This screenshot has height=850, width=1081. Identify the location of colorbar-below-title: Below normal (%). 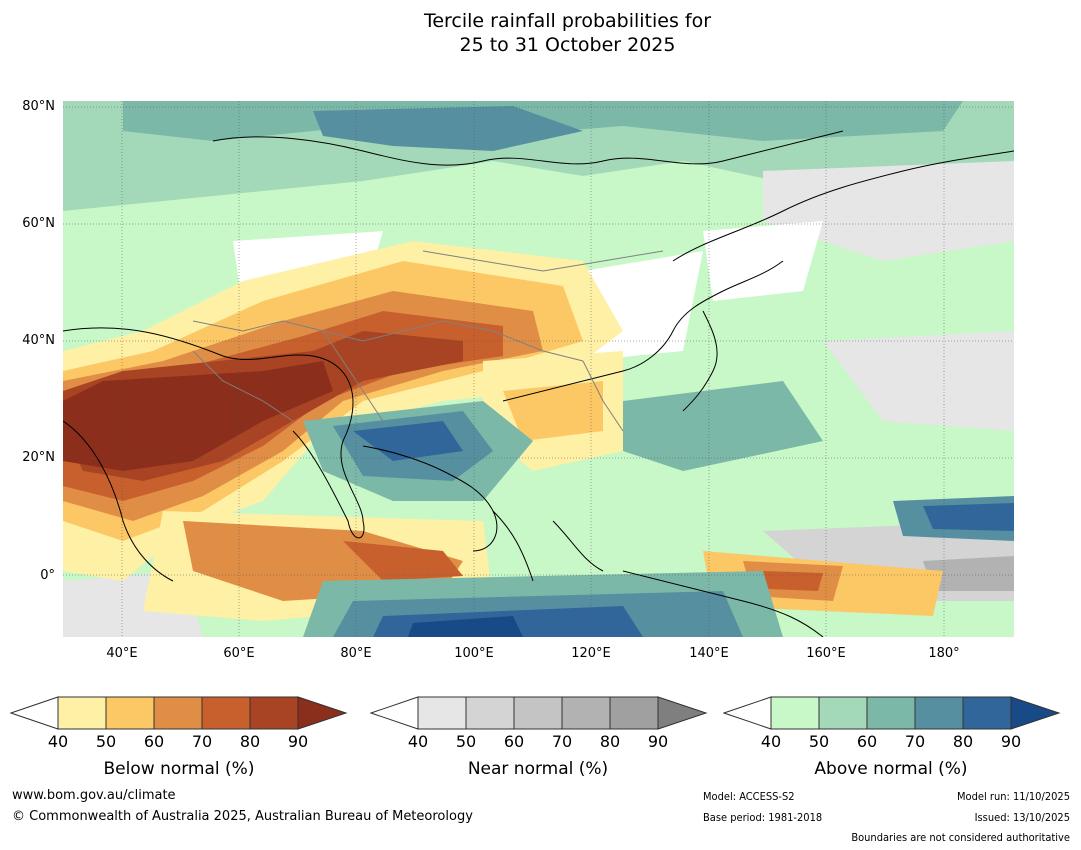
(179, 769).